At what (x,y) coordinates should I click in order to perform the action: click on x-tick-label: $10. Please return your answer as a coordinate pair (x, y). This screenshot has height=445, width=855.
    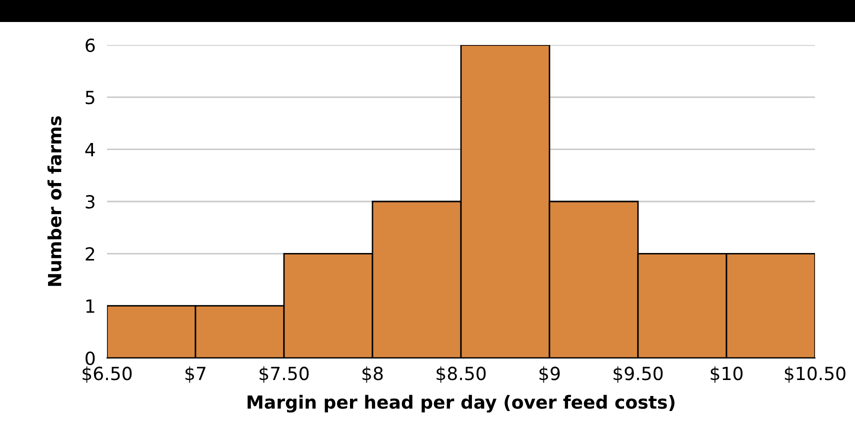
    Looking at the image, I should click on (726, 374).